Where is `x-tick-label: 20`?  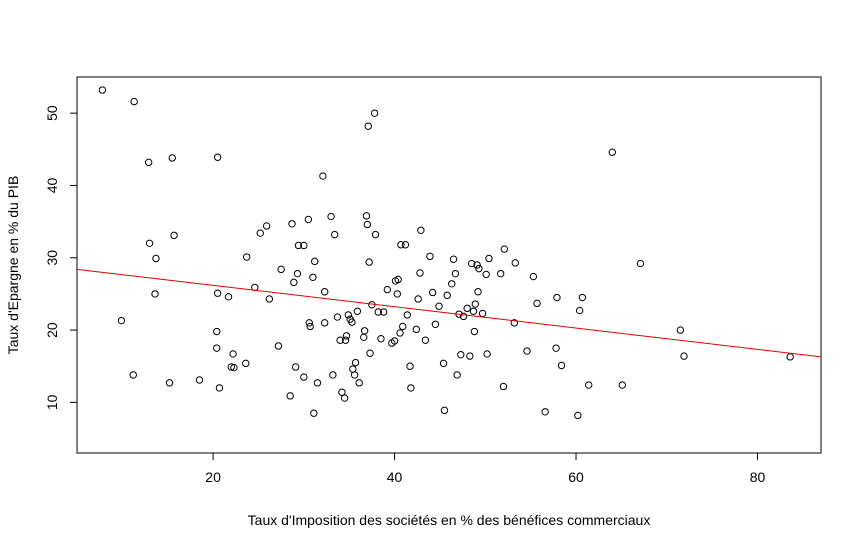 x-tick-label: 20 is located at coordinates (213, 477).